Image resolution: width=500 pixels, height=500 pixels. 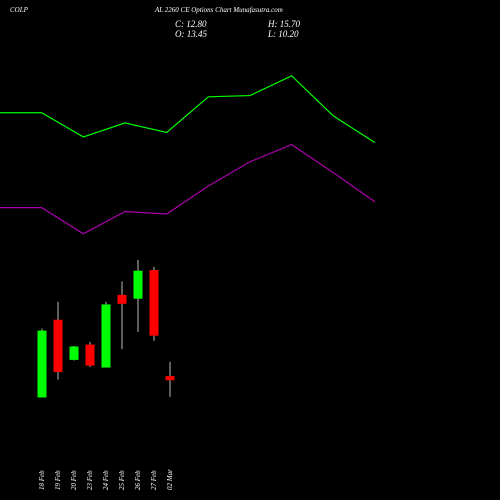 I want to click on x-tick-label: 19 Feb, so click(x=58, y=480).